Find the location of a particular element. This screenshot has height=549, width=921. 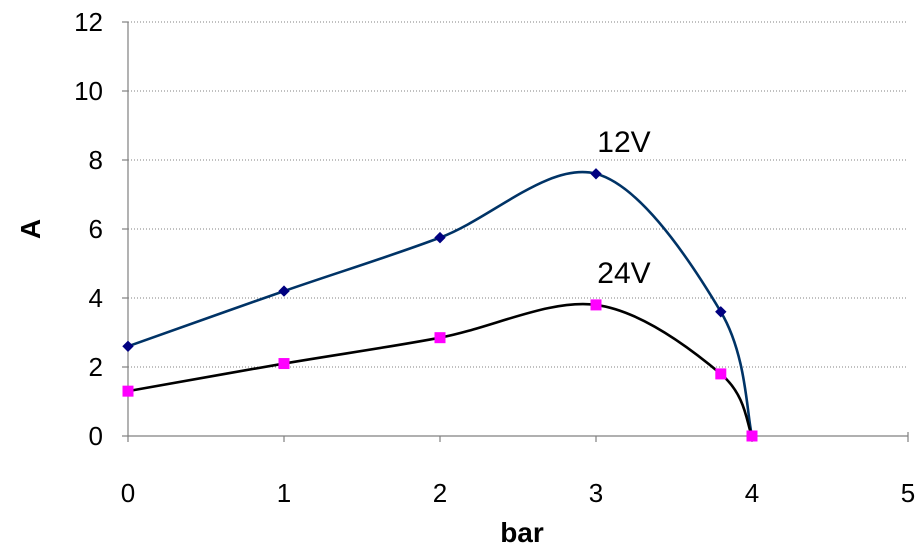

x-axis-title: bar is located at coordinates (522, 532).